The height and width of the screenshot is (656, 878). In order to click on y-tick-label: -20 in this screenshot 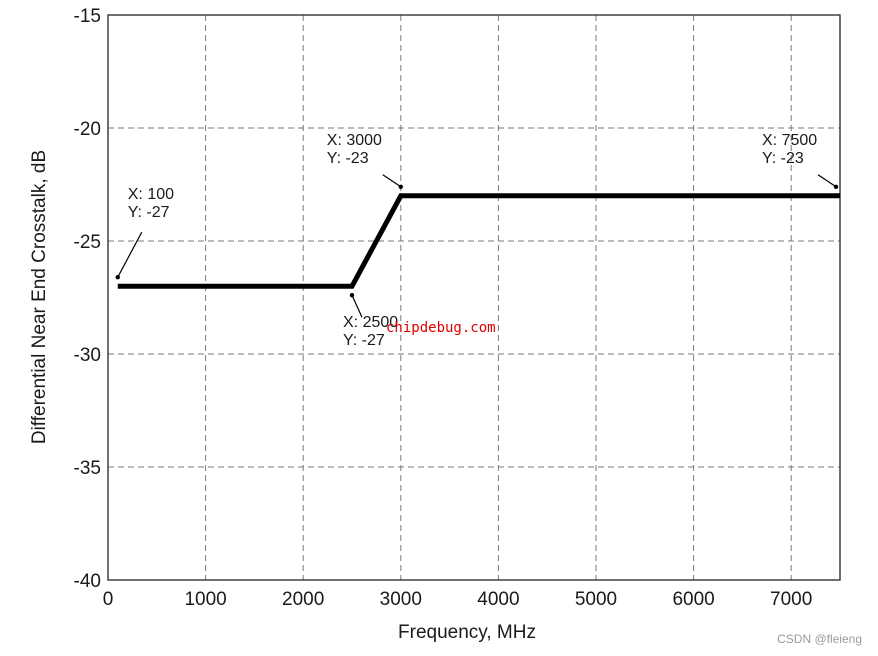, I will do `click(87, 129)`.